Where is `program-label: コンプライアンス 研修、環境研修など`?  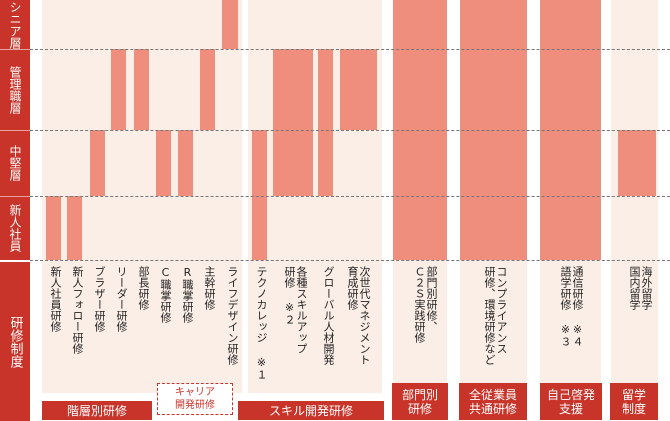 program-label: コンプライアンス 研修、環境研修など is located at coordinates (495, 315).